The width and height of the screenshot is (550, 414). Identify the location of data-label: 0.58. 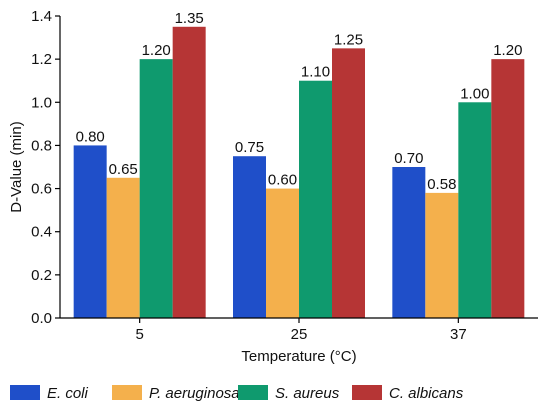
(441, 184).